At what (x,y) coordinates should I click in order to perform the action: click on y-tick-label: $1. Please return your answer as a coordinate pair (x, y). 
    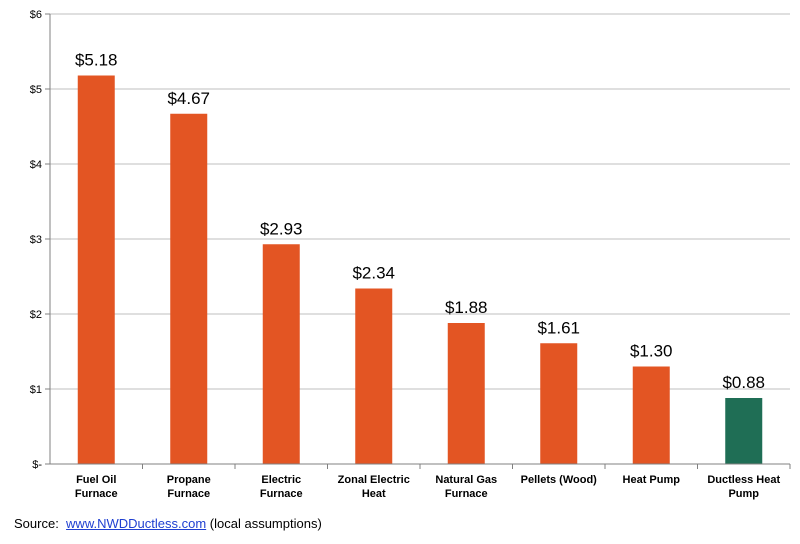
    Looking at the image, I should click on (36, 390).